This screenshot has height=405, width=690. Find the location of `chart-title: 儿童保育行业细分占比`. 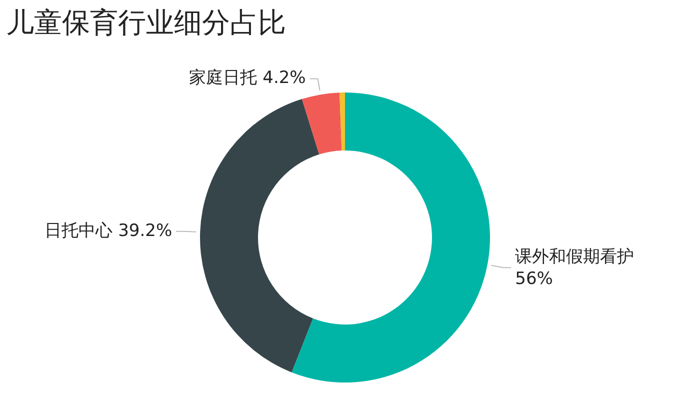

chart-title: 儿童保育行业细分占比 is located at coordinates (146, 23).